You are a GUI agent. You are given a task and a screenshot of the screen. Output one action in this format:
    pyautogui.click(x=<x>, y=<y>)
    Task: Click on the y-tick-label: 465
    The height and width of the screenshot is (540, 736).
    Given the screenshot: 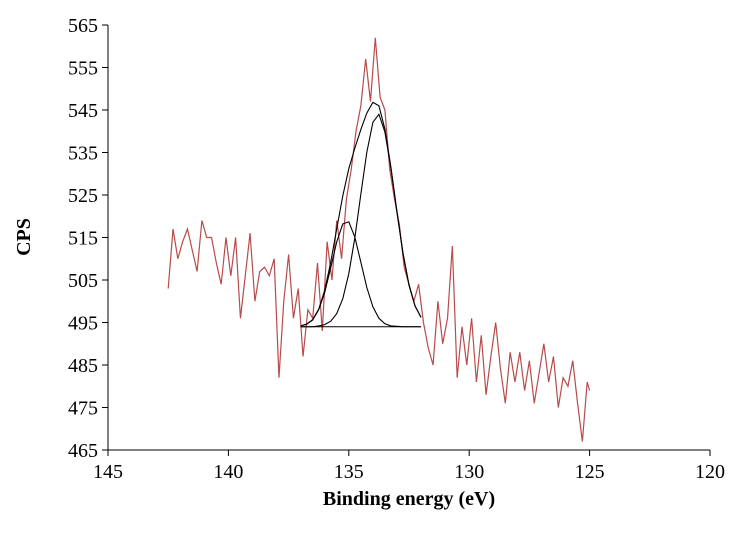 What is the action you would take?
    pyautogui.click(x=83, y=451)
    